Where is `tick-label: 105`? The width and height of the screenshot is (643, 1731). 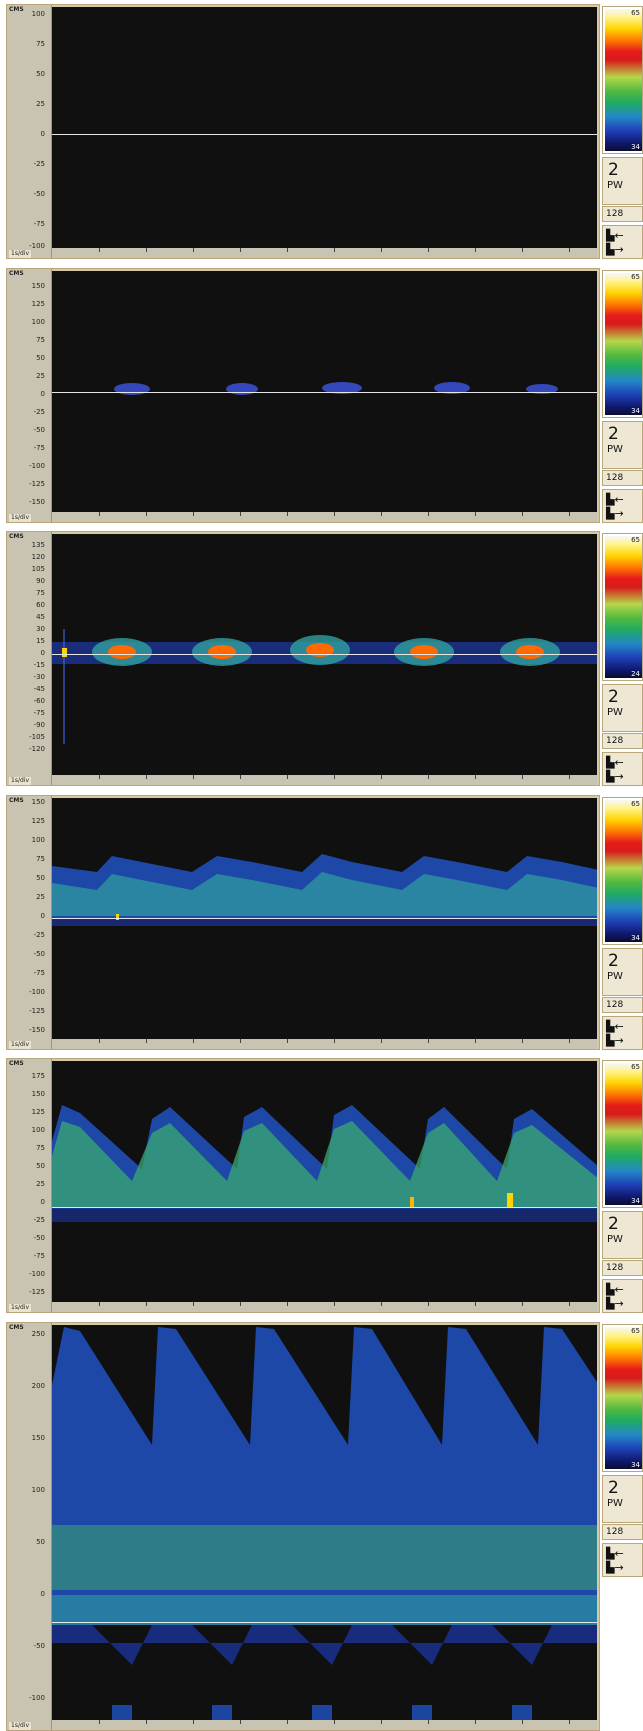
tick-label: 105 is located at coordinates (38, 569).